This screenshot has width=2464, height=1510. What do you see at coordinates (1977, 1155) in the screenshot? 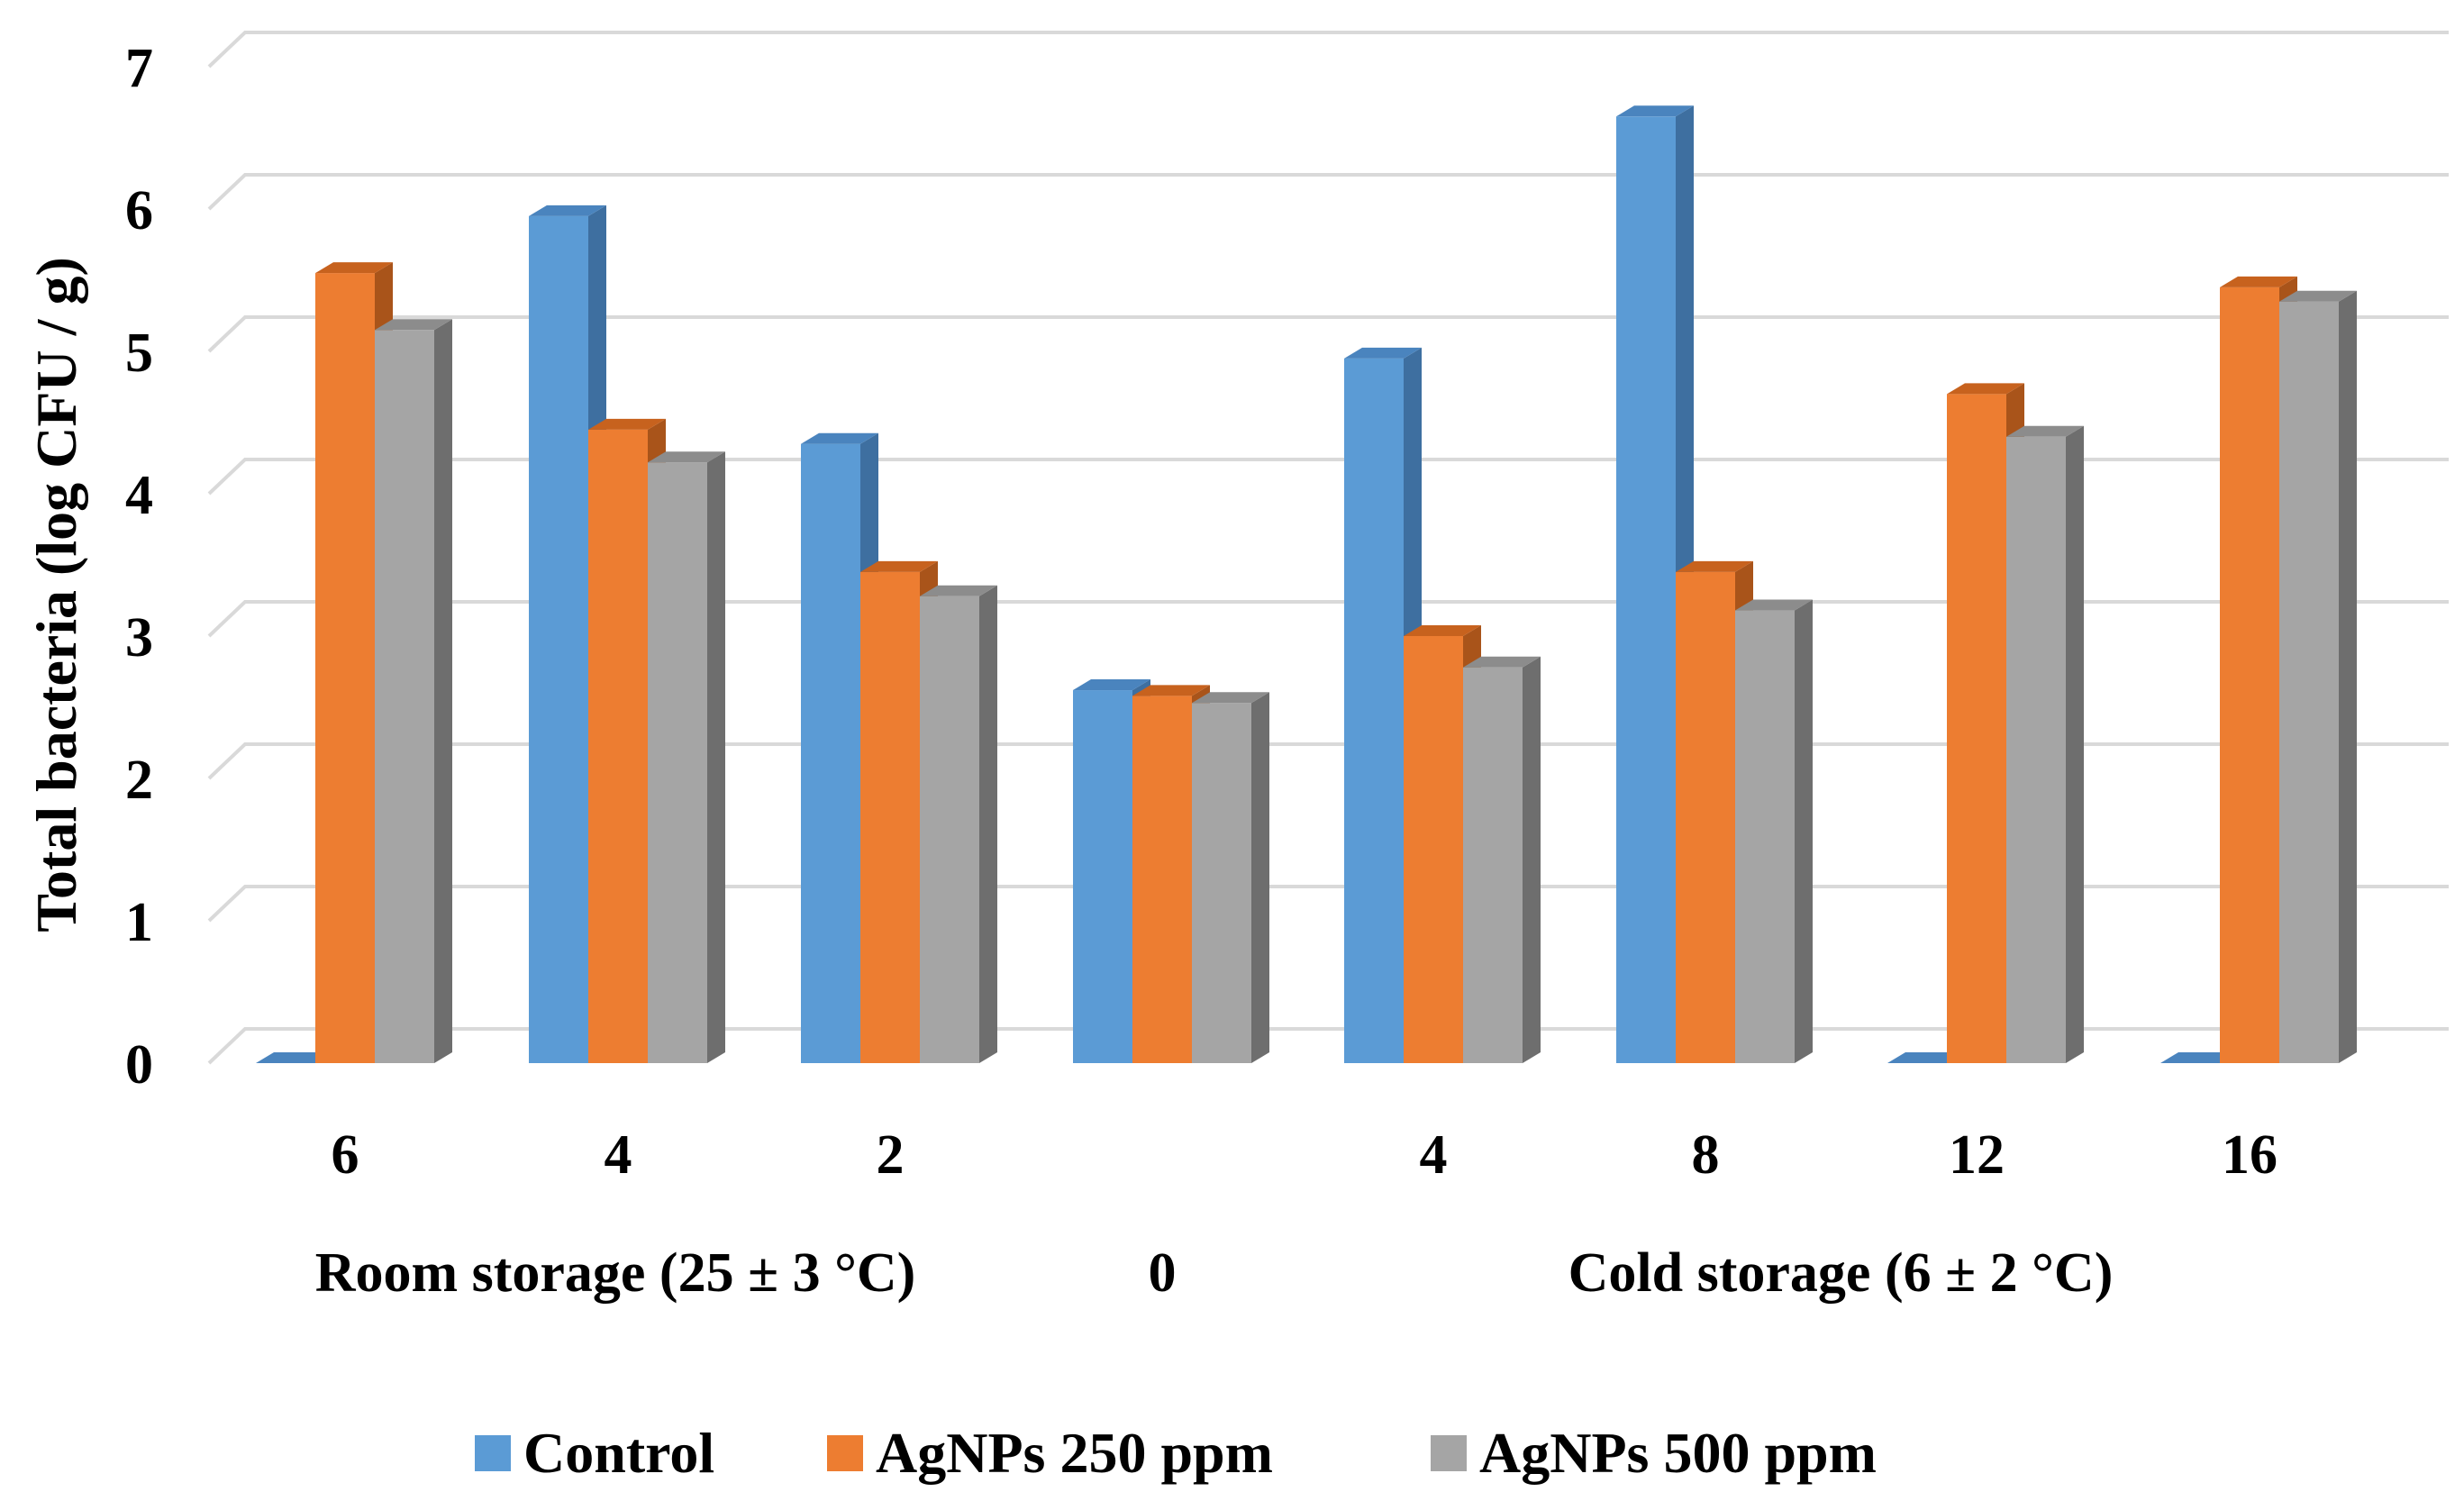
I see `x-tick-label: 12` at bounding box center [1977, 1155].